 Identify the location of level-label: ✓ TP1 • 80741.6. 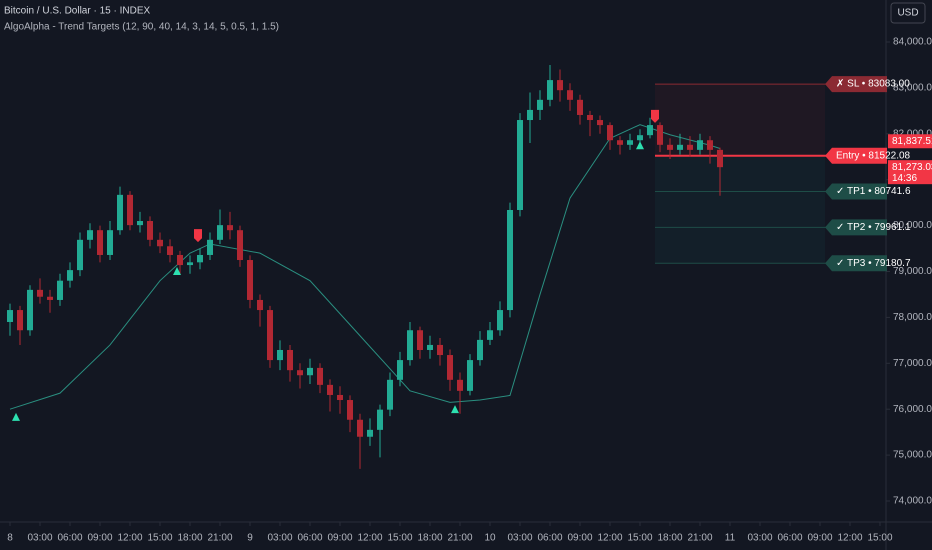
(873, 191).